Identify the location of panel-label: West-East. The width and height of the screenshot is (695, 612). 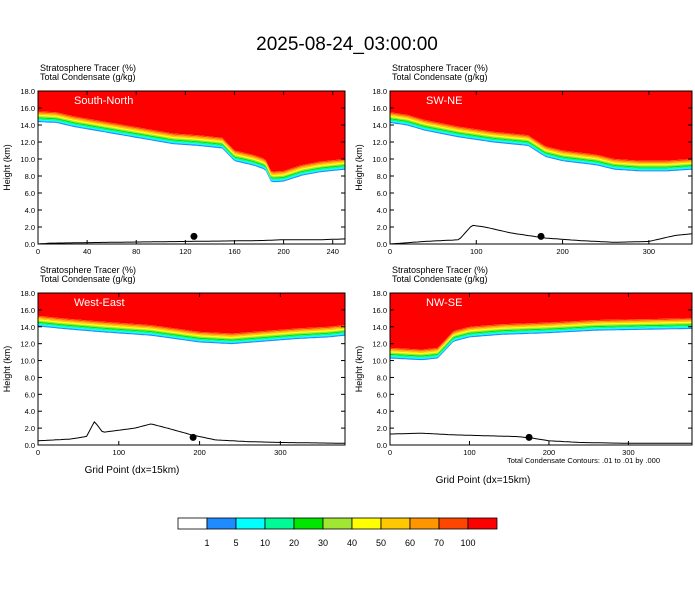
(99, 303).